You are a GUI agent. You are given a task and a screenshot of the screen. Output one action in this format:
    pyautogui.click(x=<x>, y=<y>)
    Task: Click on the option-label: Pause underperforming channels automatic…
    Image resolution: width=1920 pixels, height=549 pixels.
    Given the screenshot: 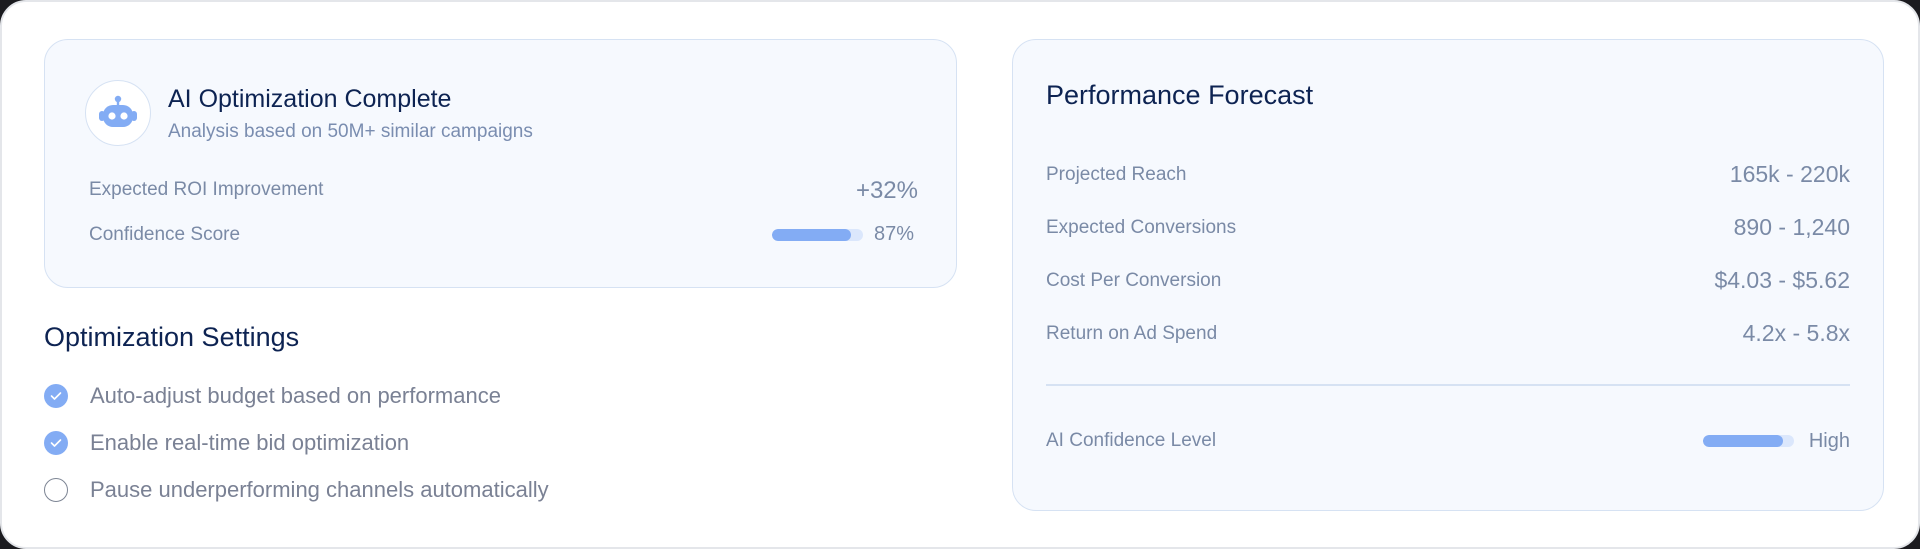 What is the action you would take?
    pyautogui.click(x=319, y=489)
    